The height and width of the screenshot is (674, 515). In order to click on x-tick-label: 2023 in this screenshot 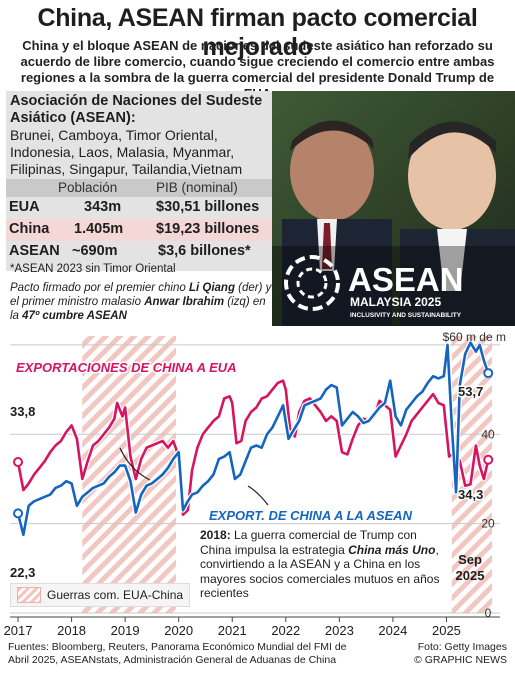, I will do `click(339, 630)`.